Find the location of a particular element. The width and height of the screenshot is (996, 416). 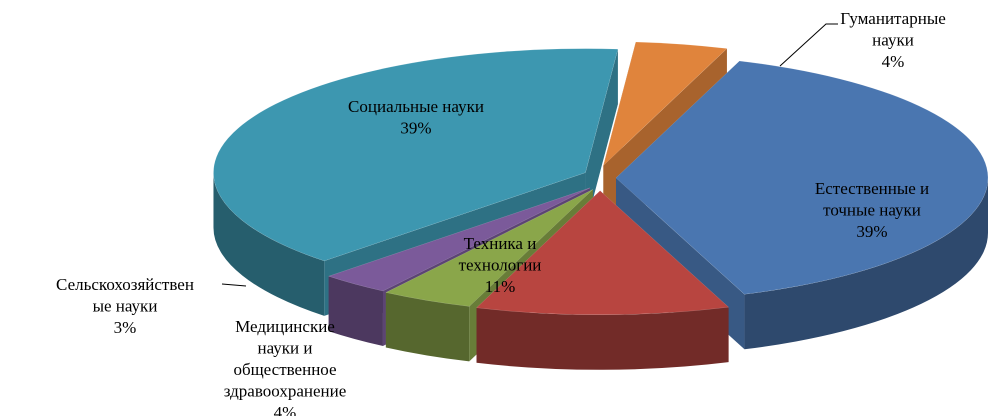

slice-label: ые науки is located at coordinates (125, 305).